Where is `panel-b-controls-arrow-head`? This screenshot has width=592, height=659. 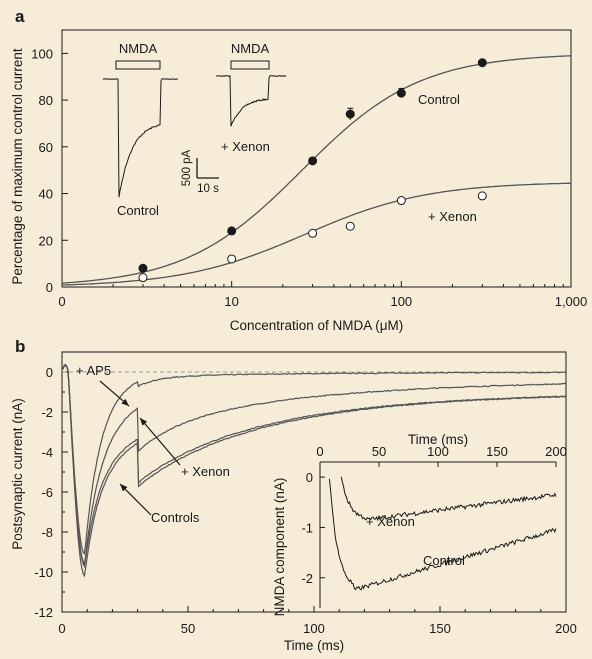
panel-b-controls-arrow-head is located at coordinates (124, 488).